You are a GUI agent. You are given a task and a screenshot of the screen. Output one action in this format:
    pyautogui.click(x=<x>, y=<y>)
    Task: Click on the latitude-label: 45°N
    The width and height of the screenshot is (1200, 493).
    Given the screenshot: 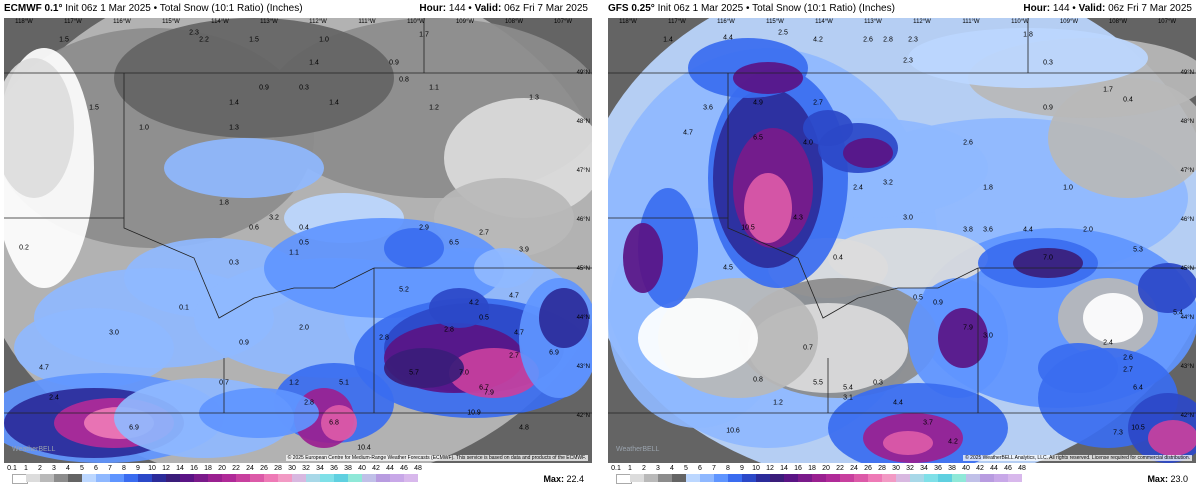 What is the action you would take?
    pyautogui.click(x=583, y=269)
    